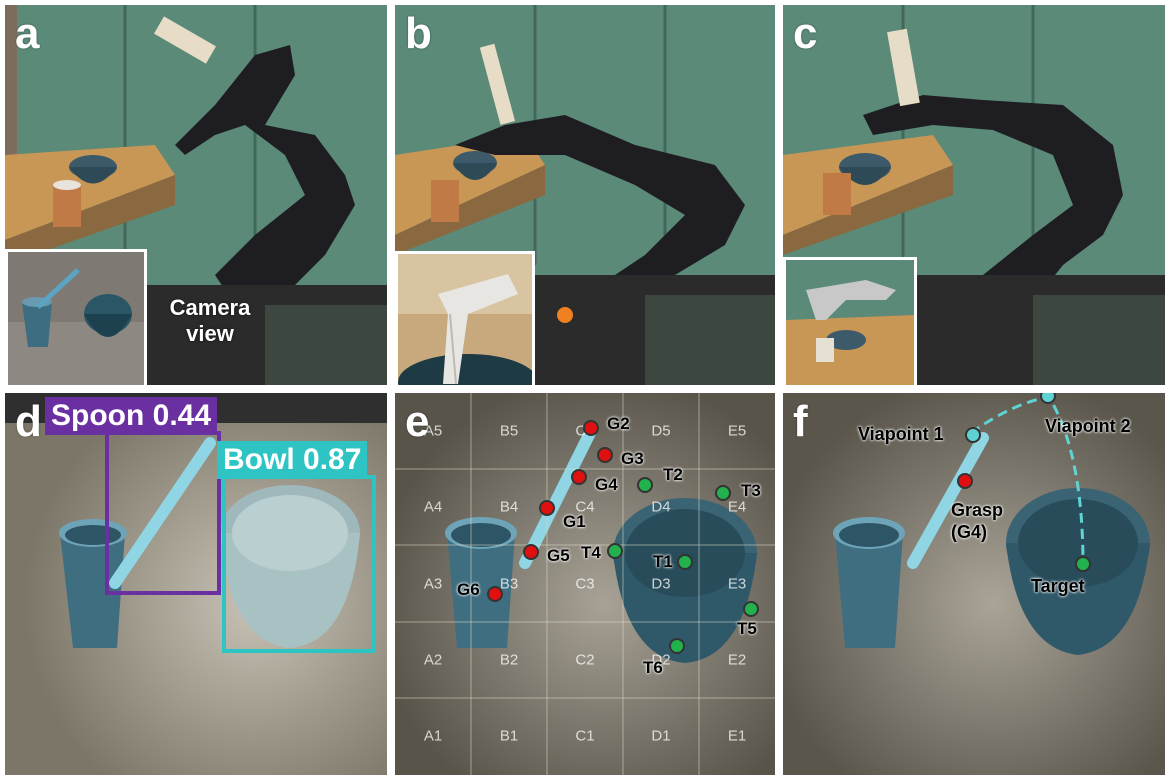 The height and width of the screenshot is (780, 1170). What do you see at coordinates (737, 431) in the screenshot?
I see `grid-cell-e5: E5` at bounding box center [737, 431].